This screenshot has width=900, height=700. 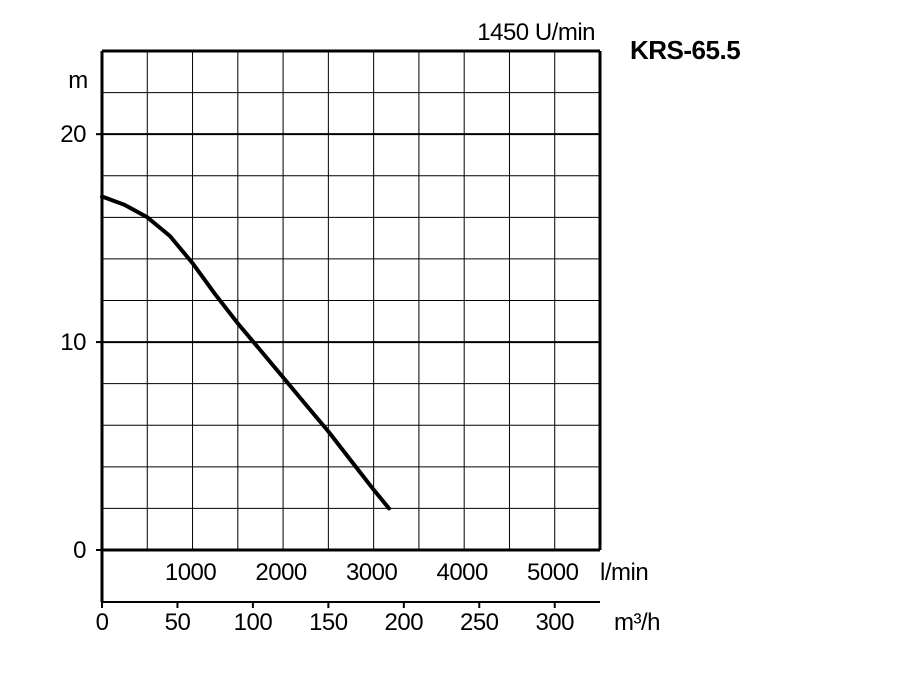 I want to click on x-axis-label-lpm: l/min, so click(x=624, y=572).